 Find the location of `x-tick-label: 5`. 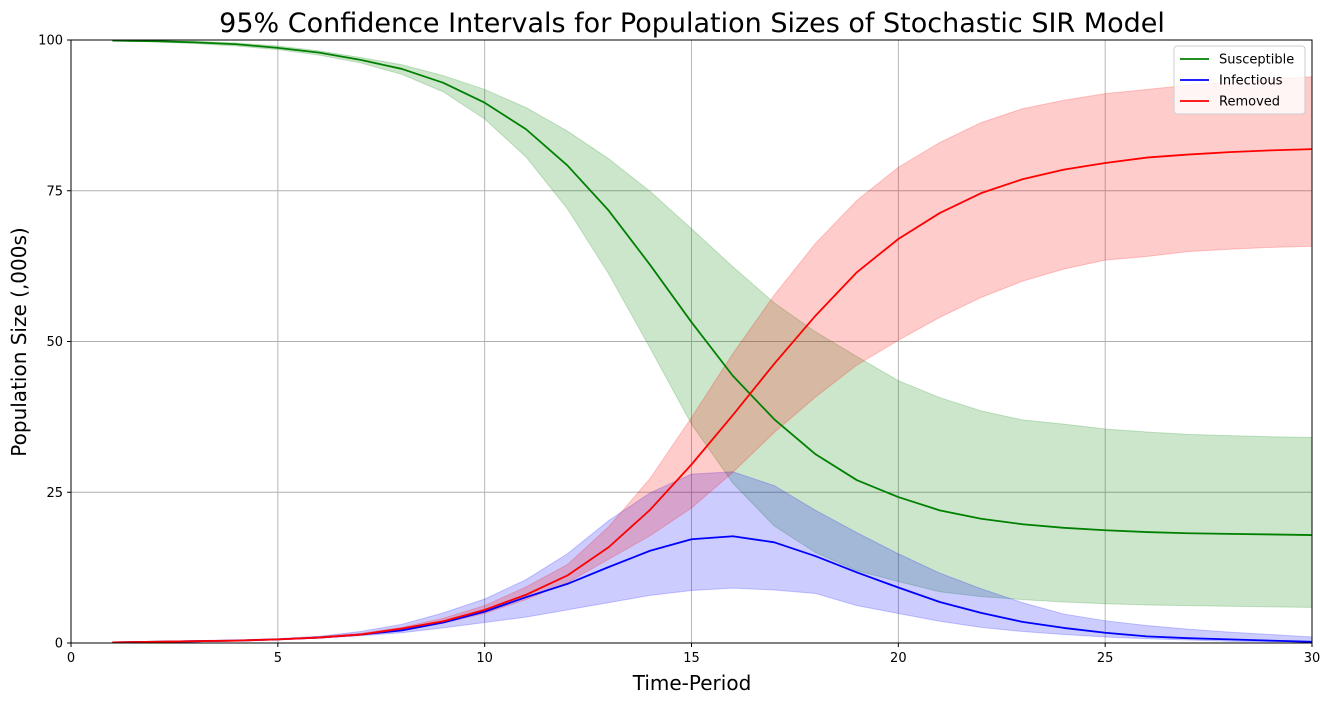

x-tick-label: 5 is located at coordinates (278, 658).